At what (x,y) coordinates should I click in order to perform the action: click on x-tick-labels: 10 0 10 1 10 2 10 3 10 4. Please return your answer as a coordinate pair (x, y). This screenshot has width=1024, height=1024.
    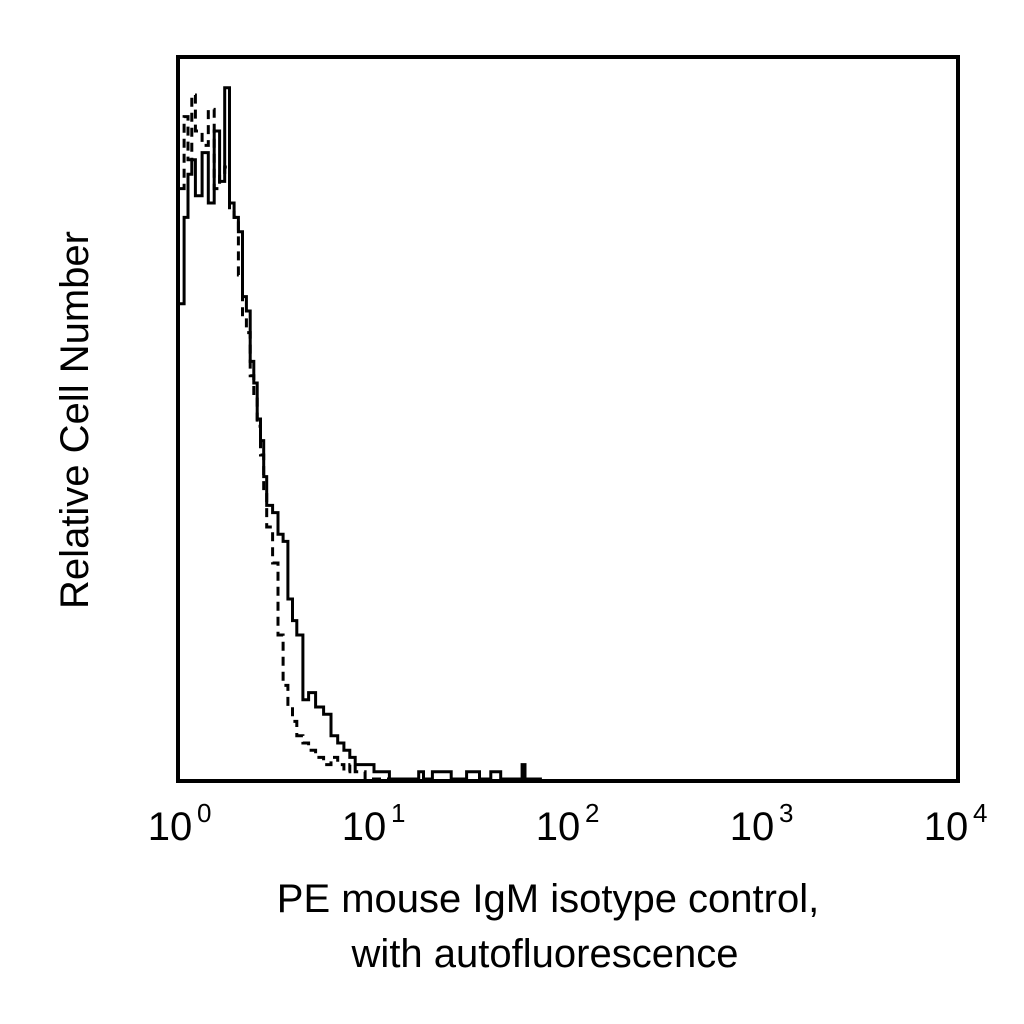
    Looking at the image, I should click on (568, 823).